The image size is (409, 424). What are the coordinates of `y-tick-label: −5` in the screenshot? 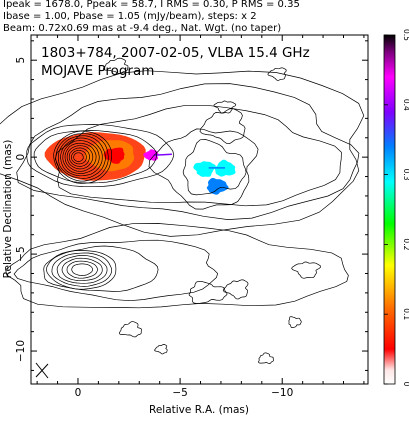 It's located at (21, 253).